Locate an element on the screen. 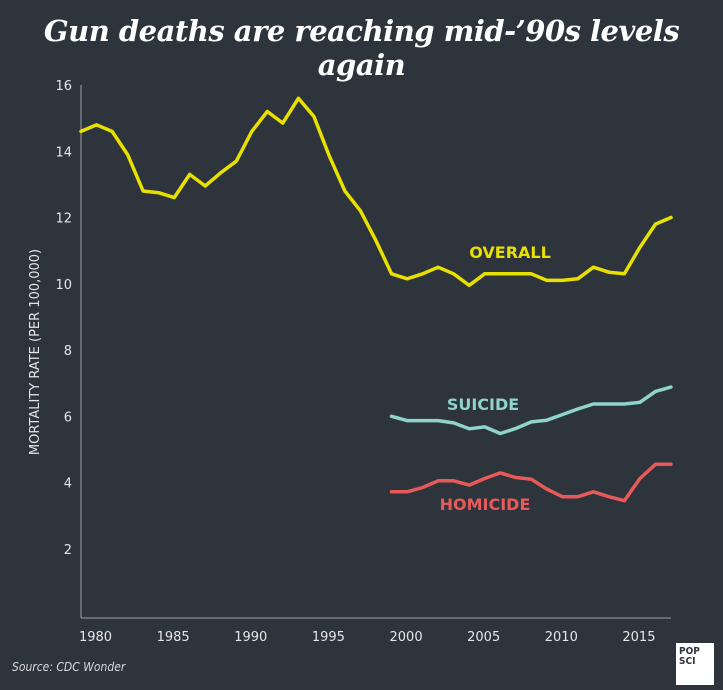 Image resolution: width=723 pixels, height=690 pixels. popsci-logo: POP SCI is located at coordinates (695, 664).